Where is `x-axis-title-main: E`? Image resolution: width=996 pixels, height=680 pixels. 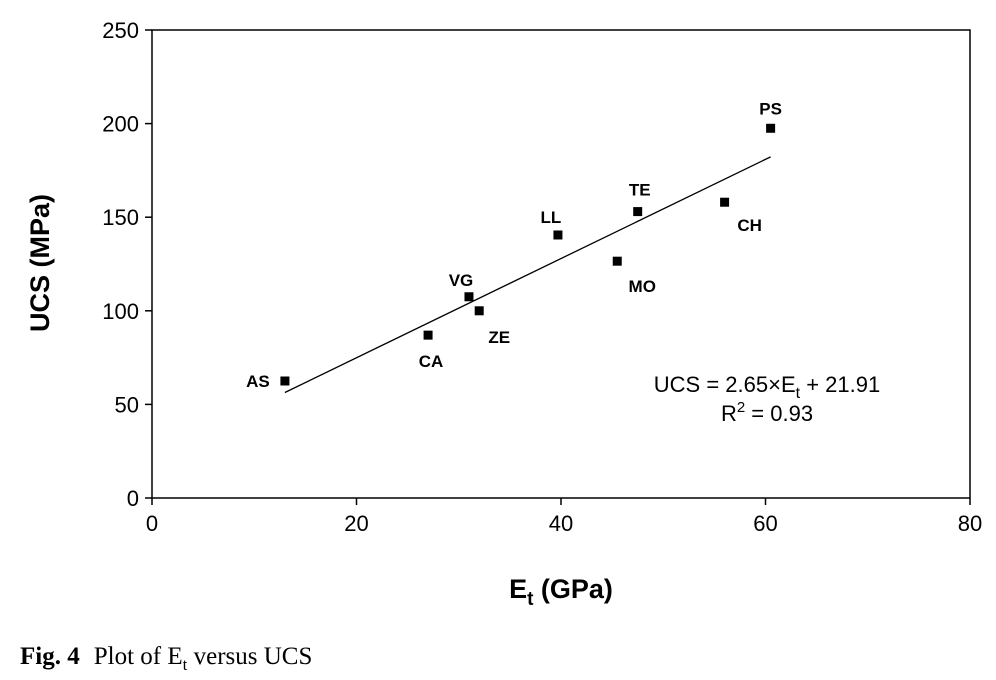 x-axis-title-main: E is located at coordinates (518, 589).